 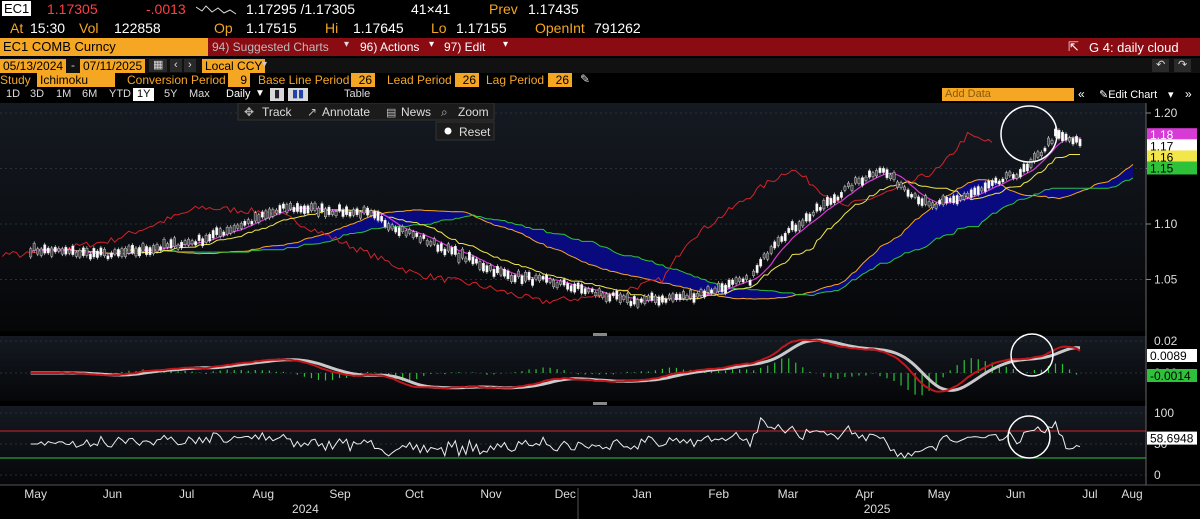 What do you see at coordinates (13, 94) in the screenshot?
I see `period-button-1d: 1D` at bounding box center [13, 94].